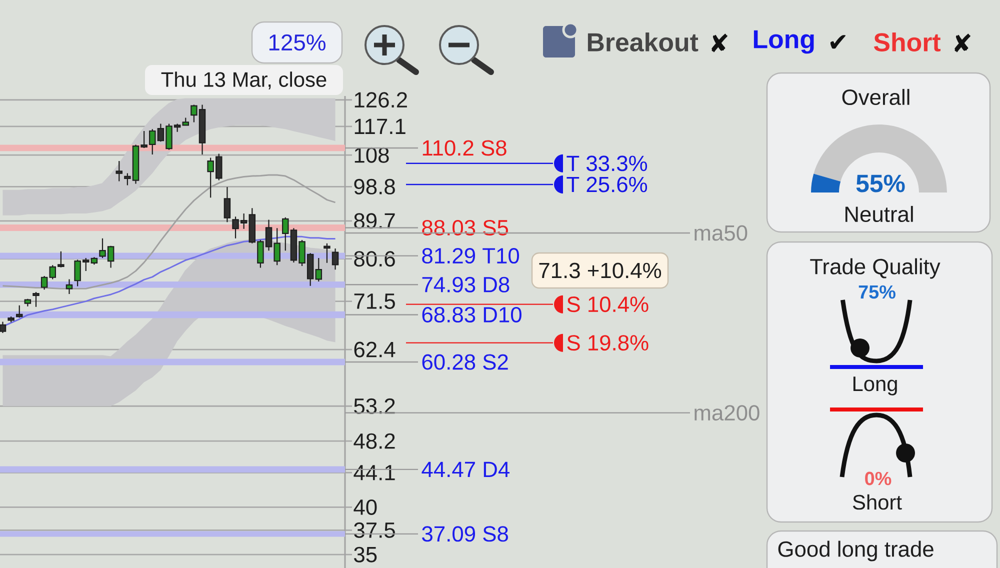 The image size is (1000, 568). What do you see at coordinates (374, 221) in the screenshot?
I see `y-tick-label: 89.7` at bounding box center [374, 221].